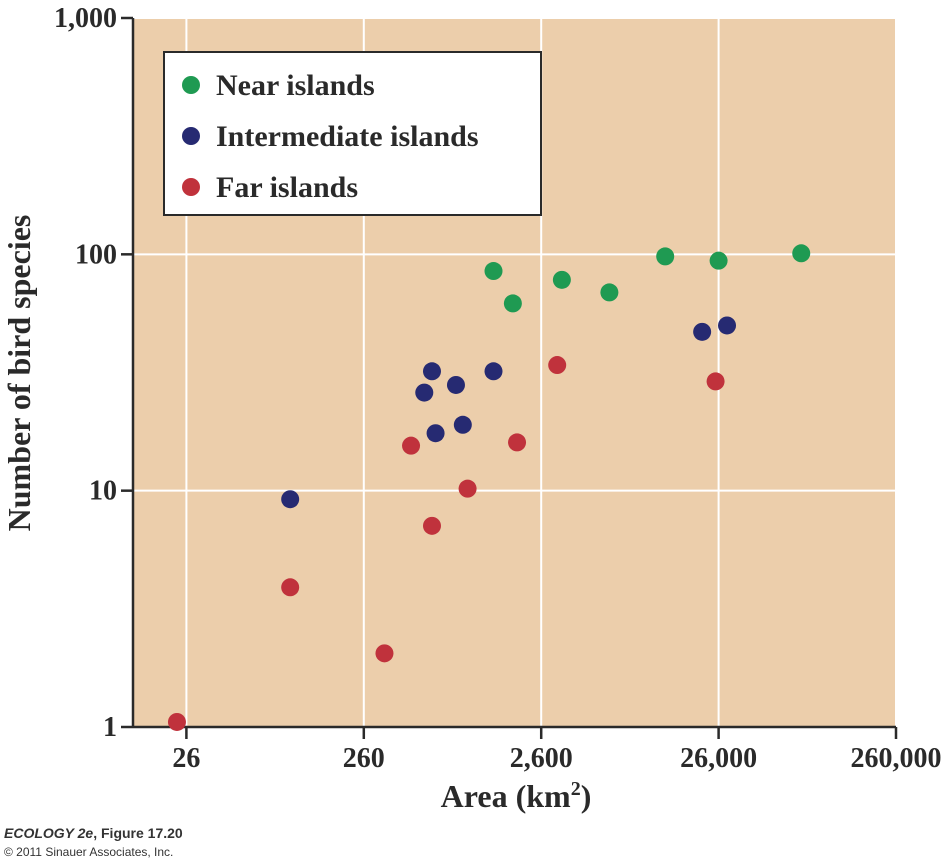 This screenshot has width=945, height=862. I want to click on x-axis-label-close: ), so click(586, 796).